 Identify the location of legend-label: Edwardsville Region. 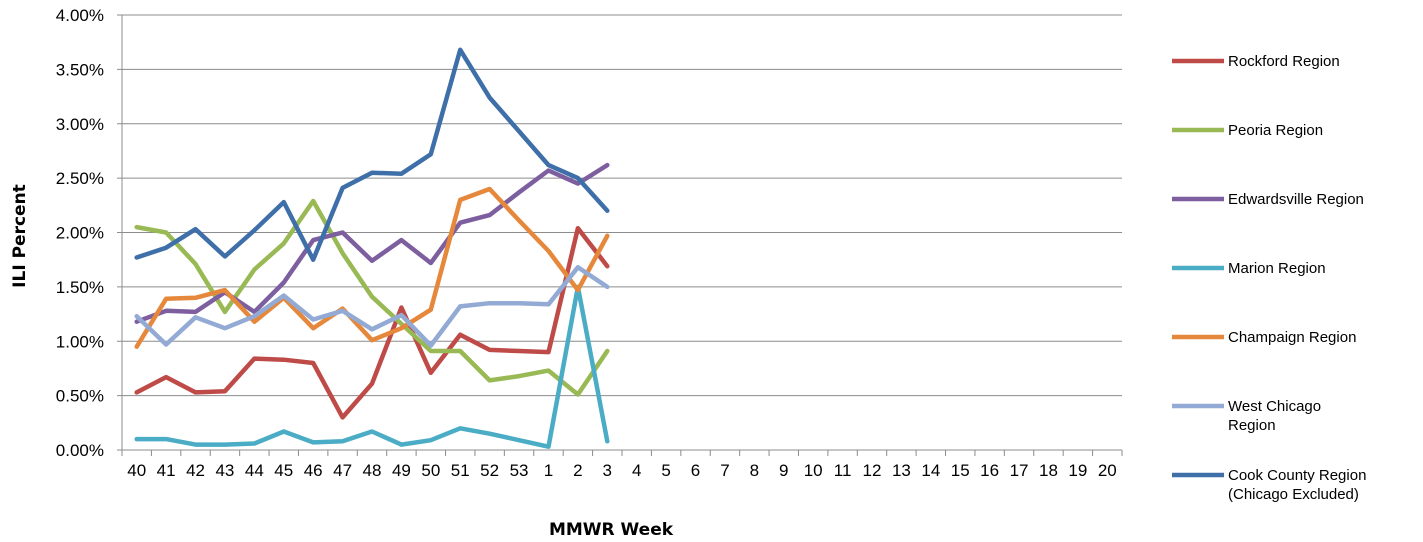
(1296, 199).